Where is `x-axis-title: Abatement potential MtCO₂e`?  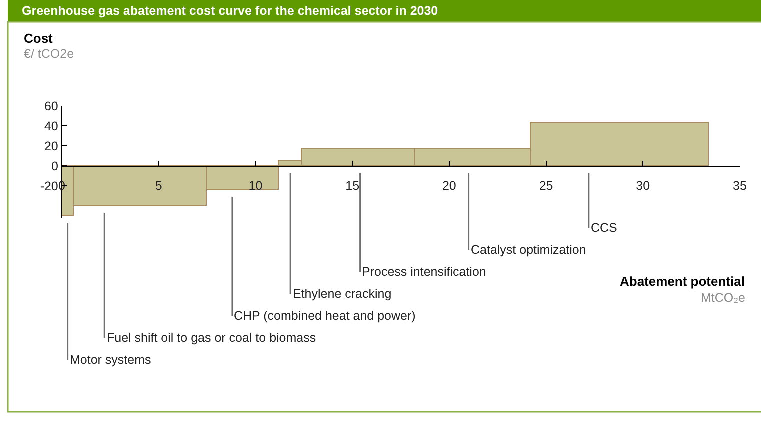 x-axis-title: Abatement potential MtCO₂e is located at coordinates (683, 289).